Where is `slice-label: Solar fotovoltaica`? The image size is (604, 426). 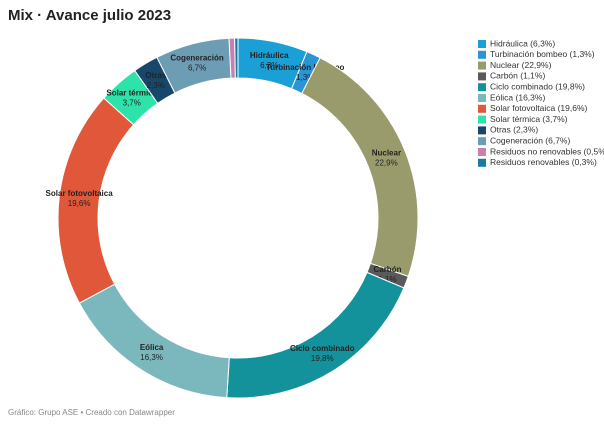
slice-label: Solar fotovoltaica is located at coordinates (80, 193).